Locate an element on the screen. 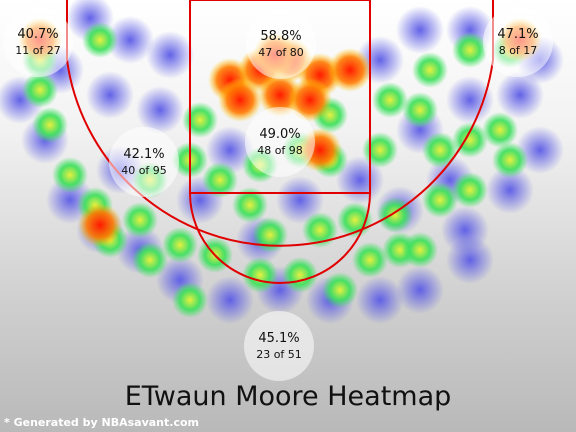 The image size is (576, 432). credit-text: * Generated by NBAsavant.com is located at coordinates (101, 422).